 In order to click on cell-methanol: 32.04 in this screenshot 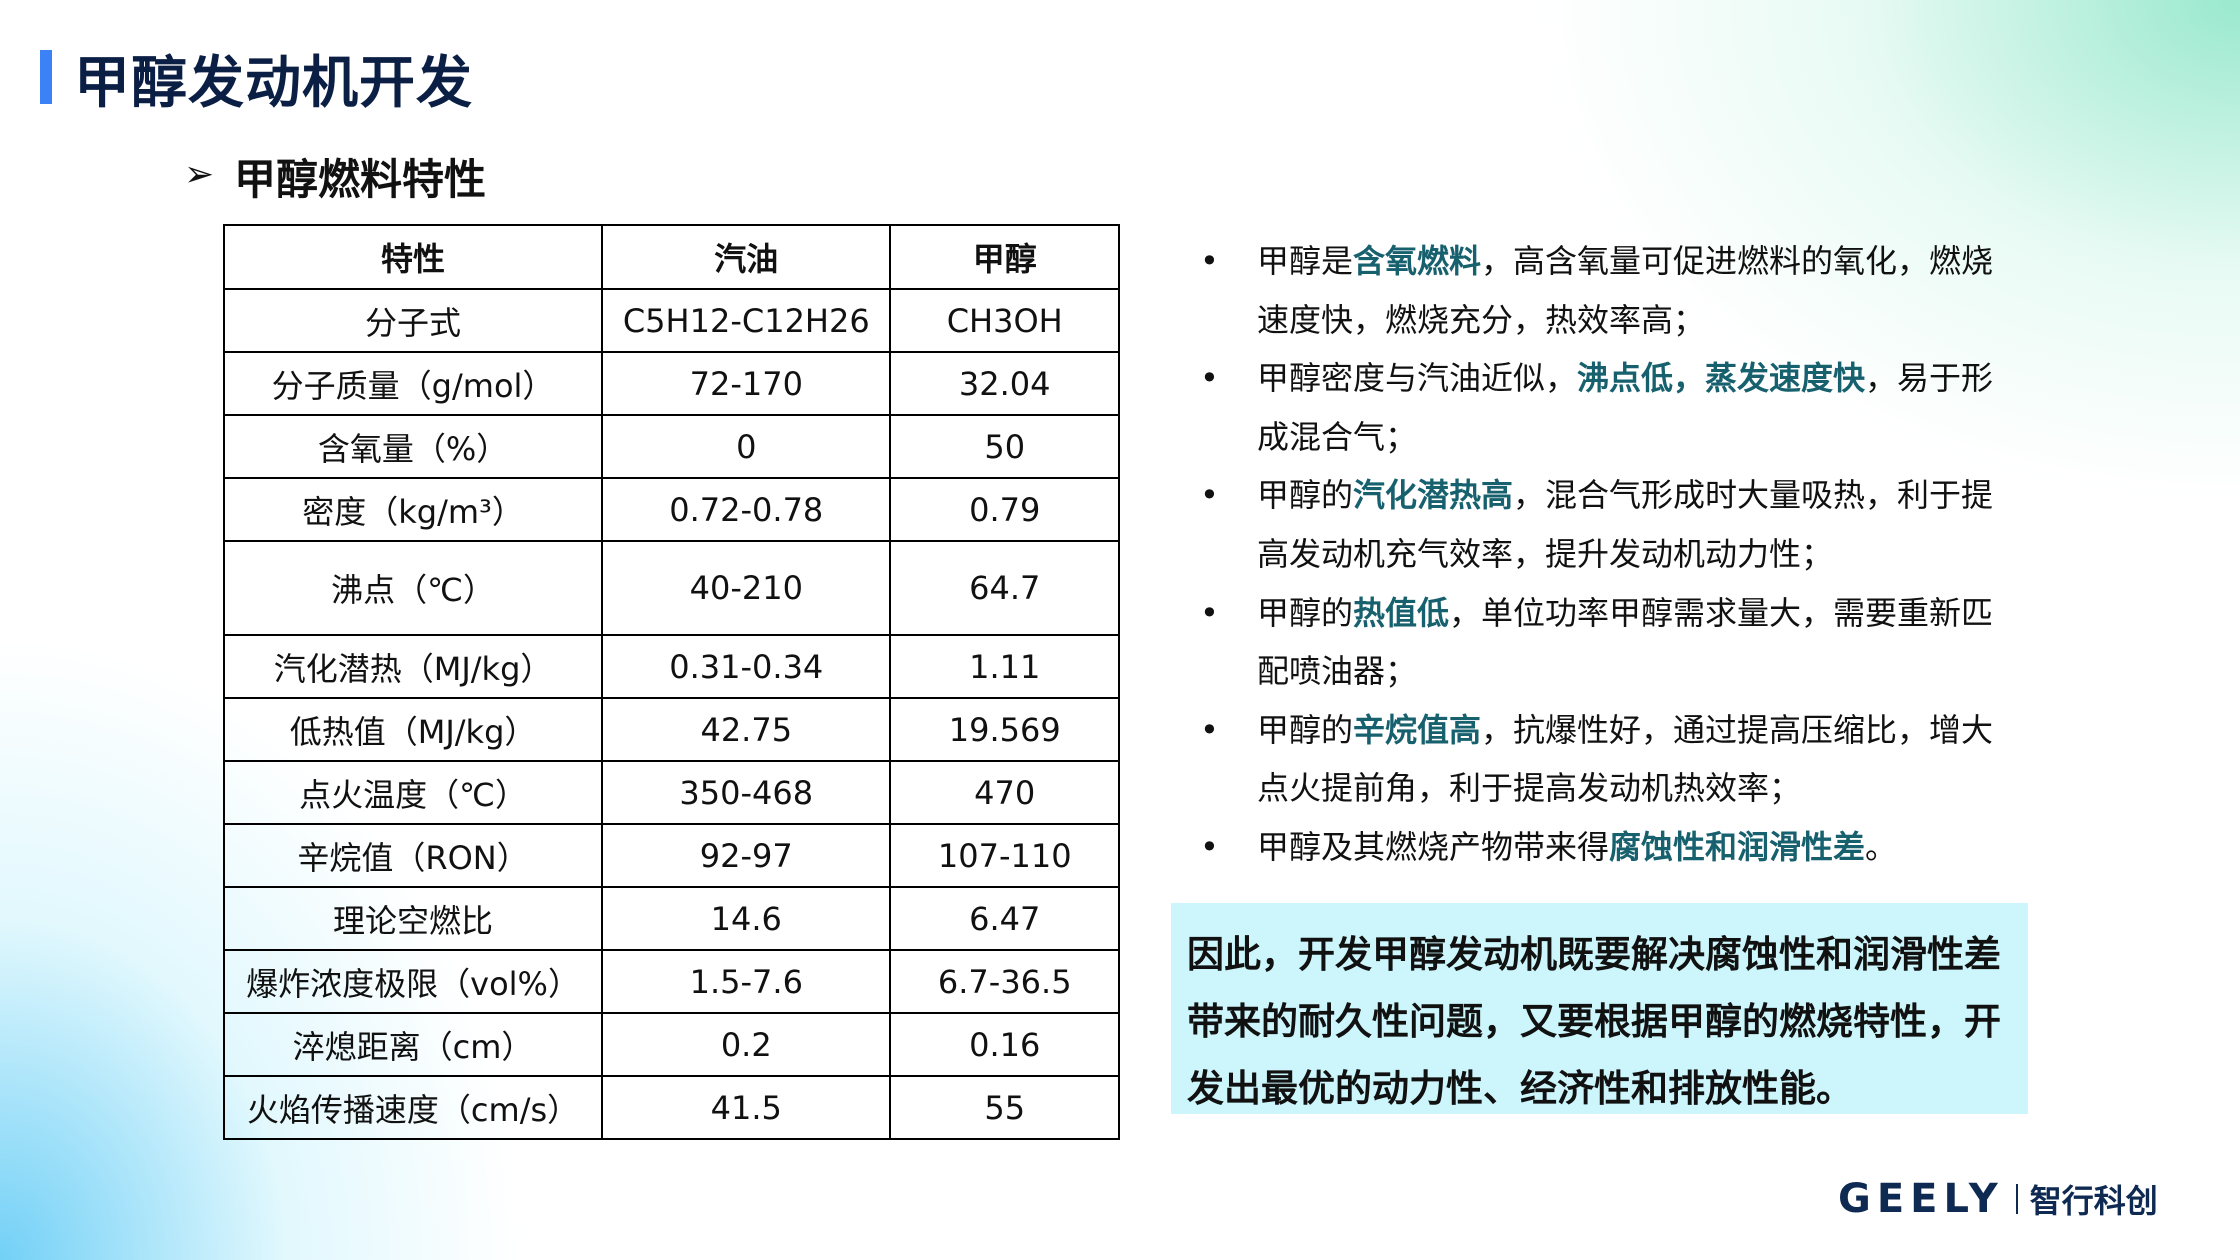, I will do `click(1004, 383)`.